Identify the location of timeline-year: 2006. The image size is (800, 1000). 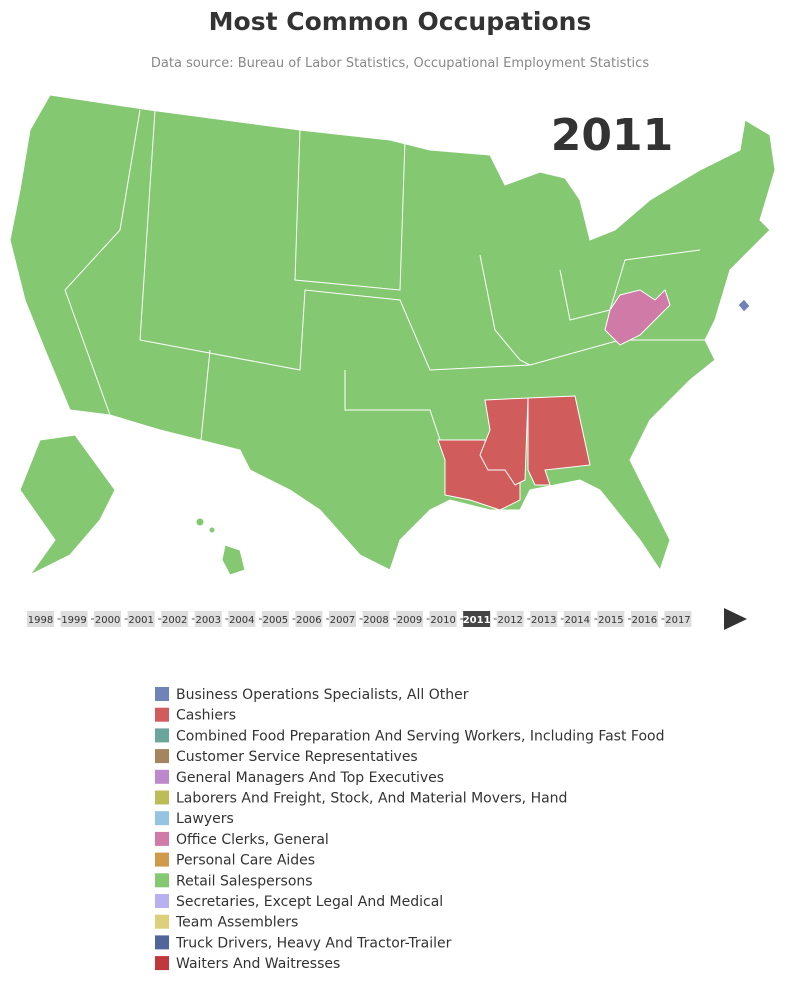
(308, 620).